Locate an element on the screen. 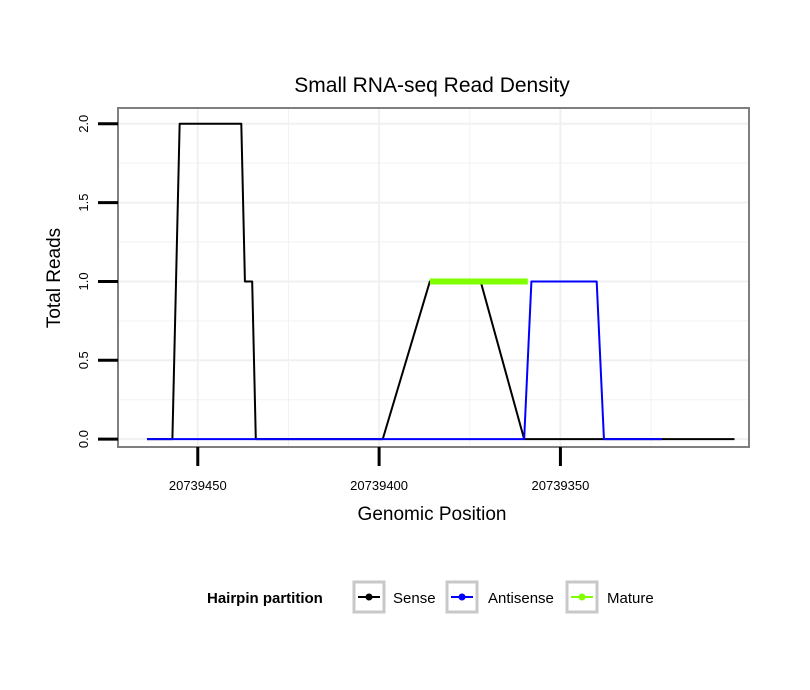 Image resolution: width=810 pixels, height=690 pixels. legend-label-antisense: Antisense is located at coordinates (521, 598).